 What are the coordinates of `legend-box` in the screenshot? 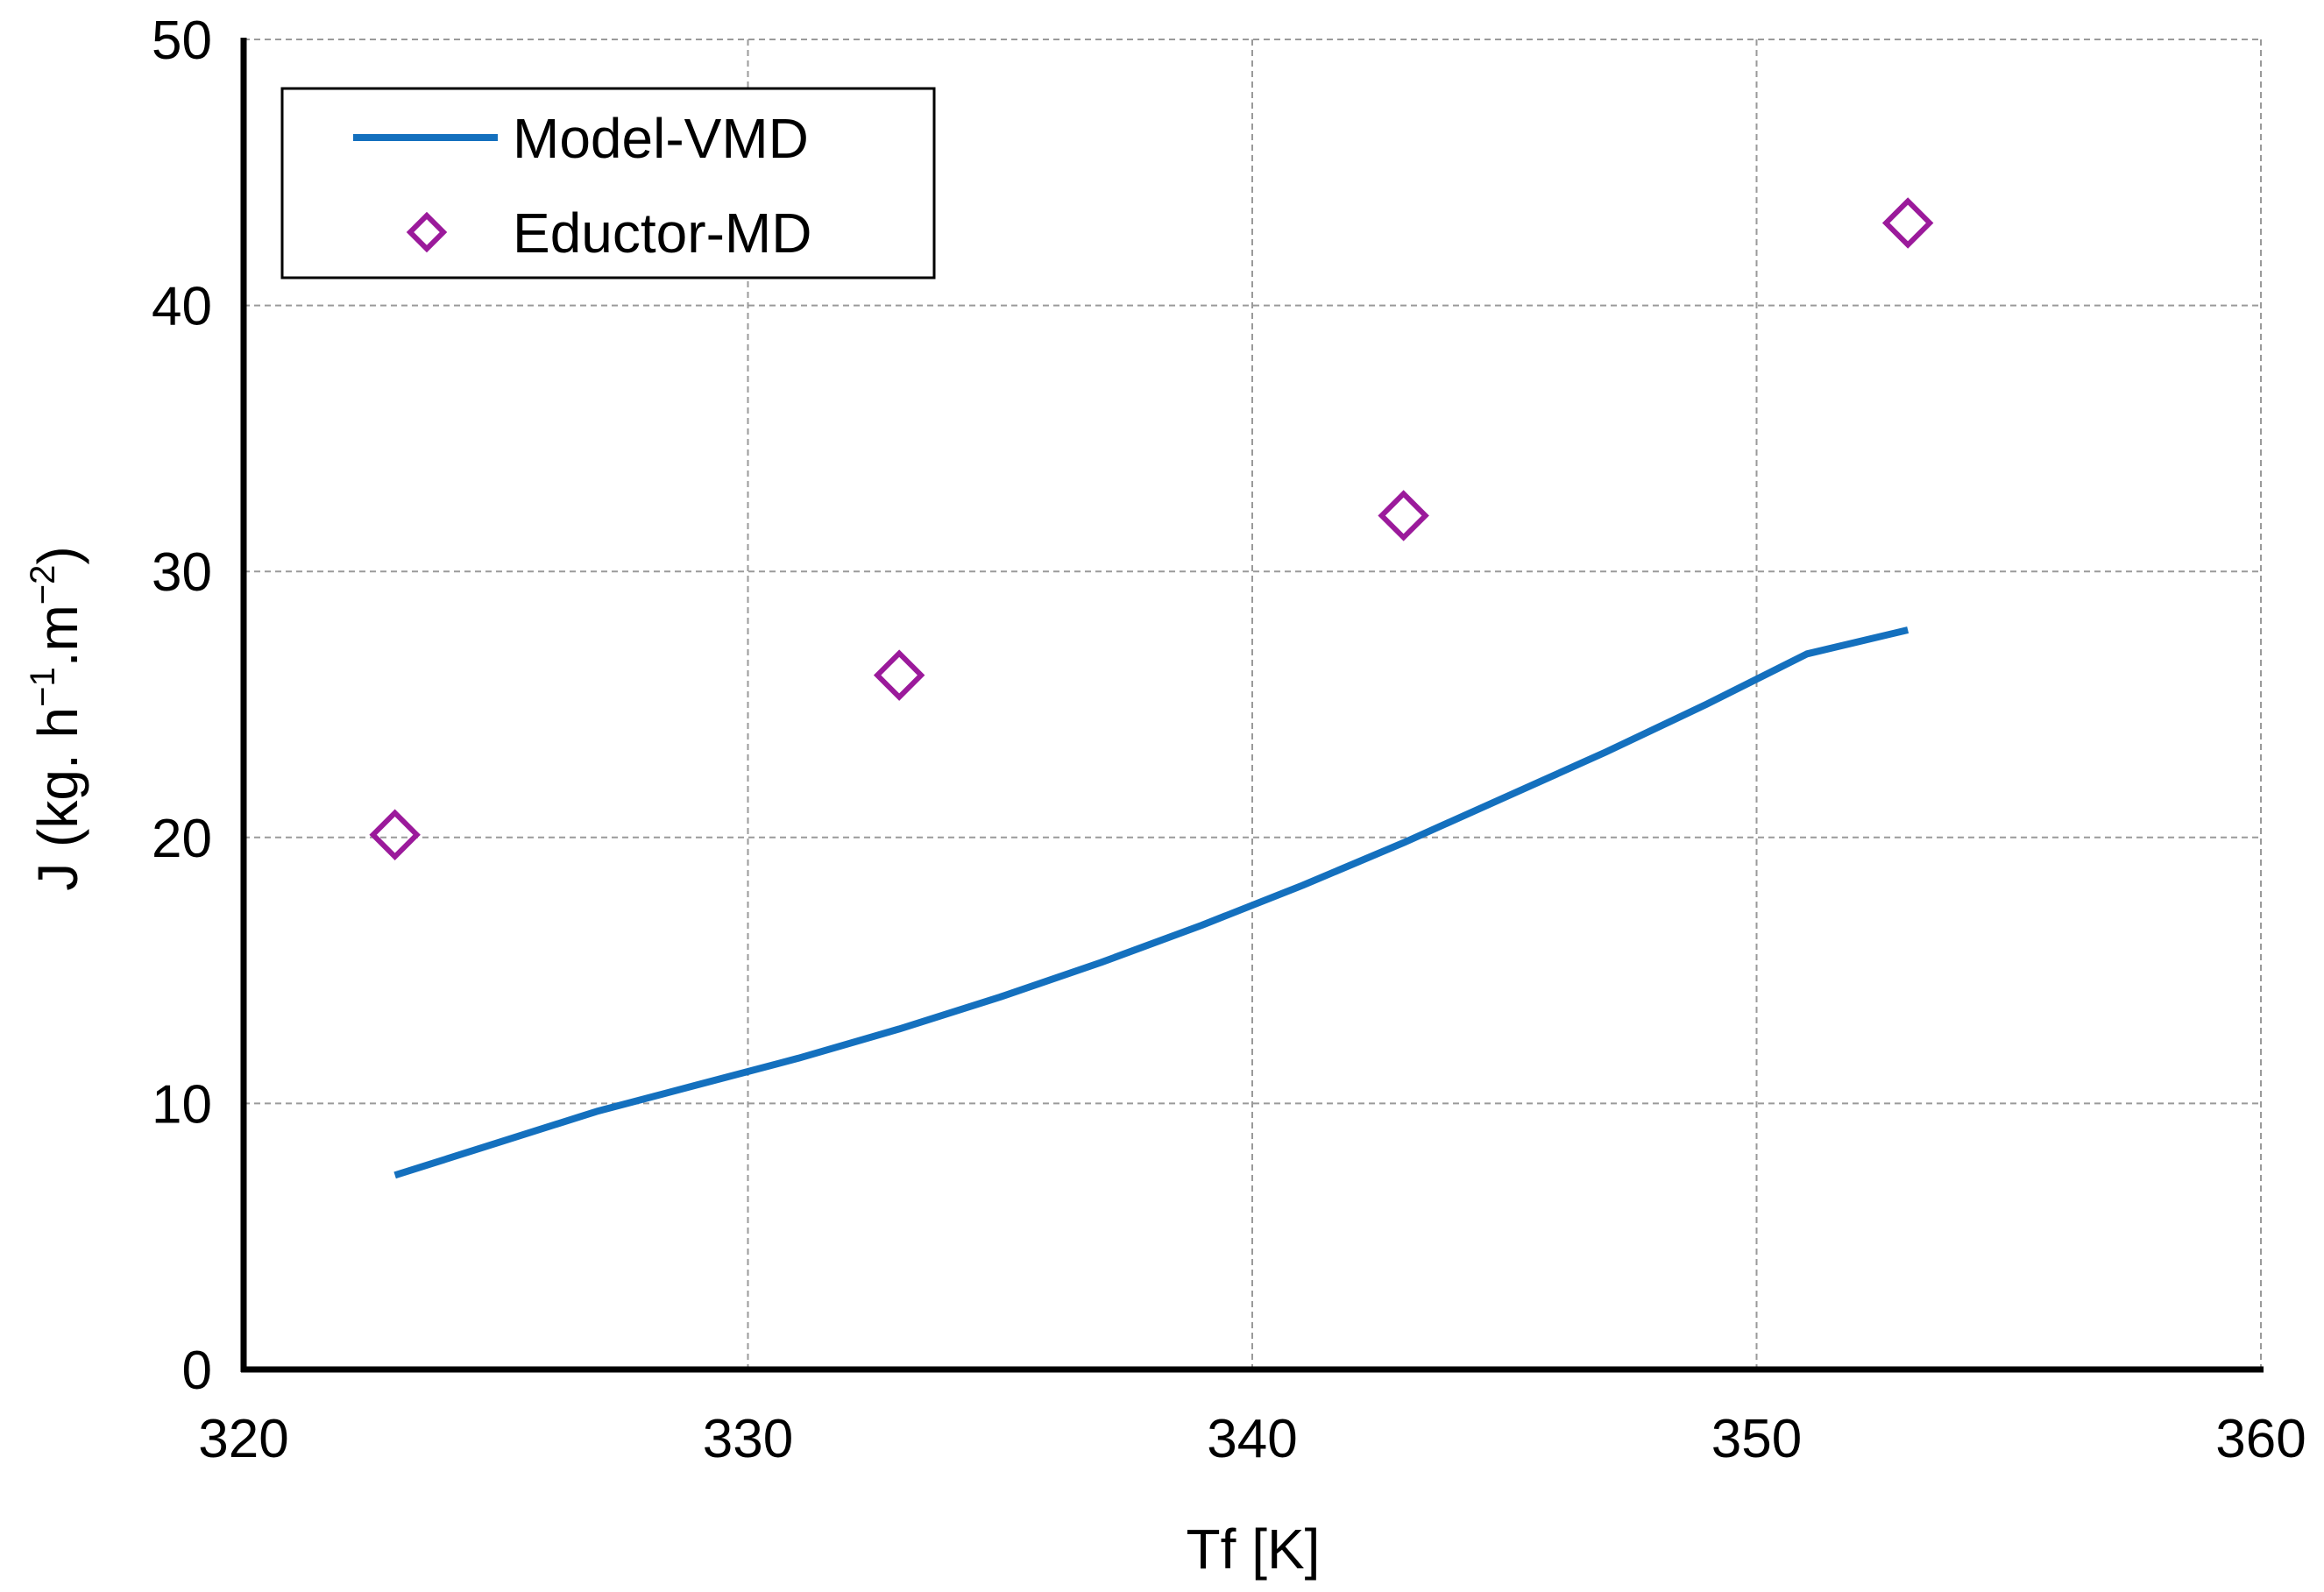 It's located at (608, 183).